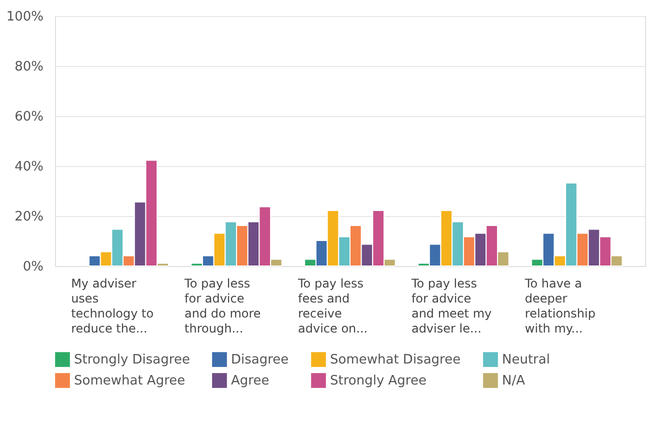 The height and width of the screenshot is (428, 658). What do you see at coordinates (260, 360) in the screenshot?
I see `legend-label: Disagree` at bounding box center [260, 360].